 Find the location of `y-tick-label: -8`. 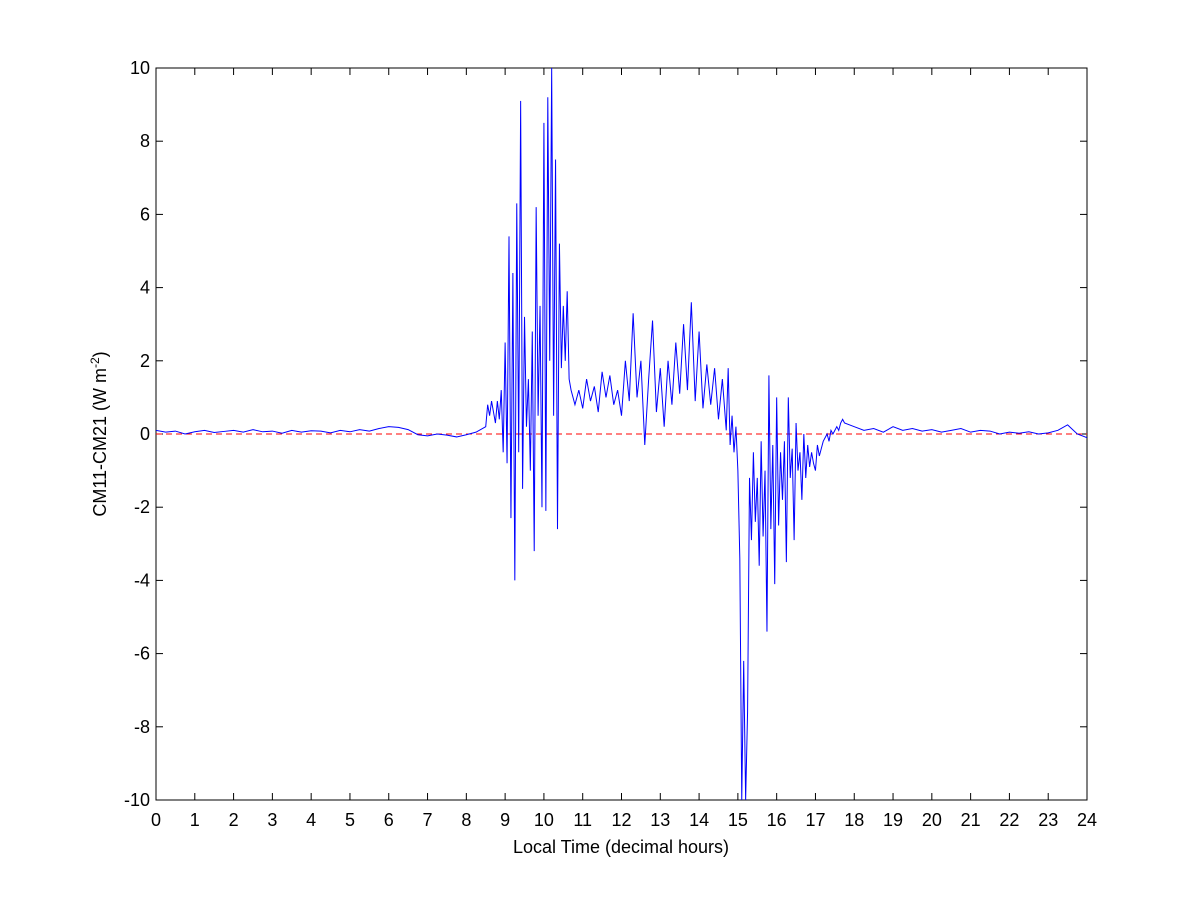

y-tick-label: -8 is located at coordinates (142, 727).